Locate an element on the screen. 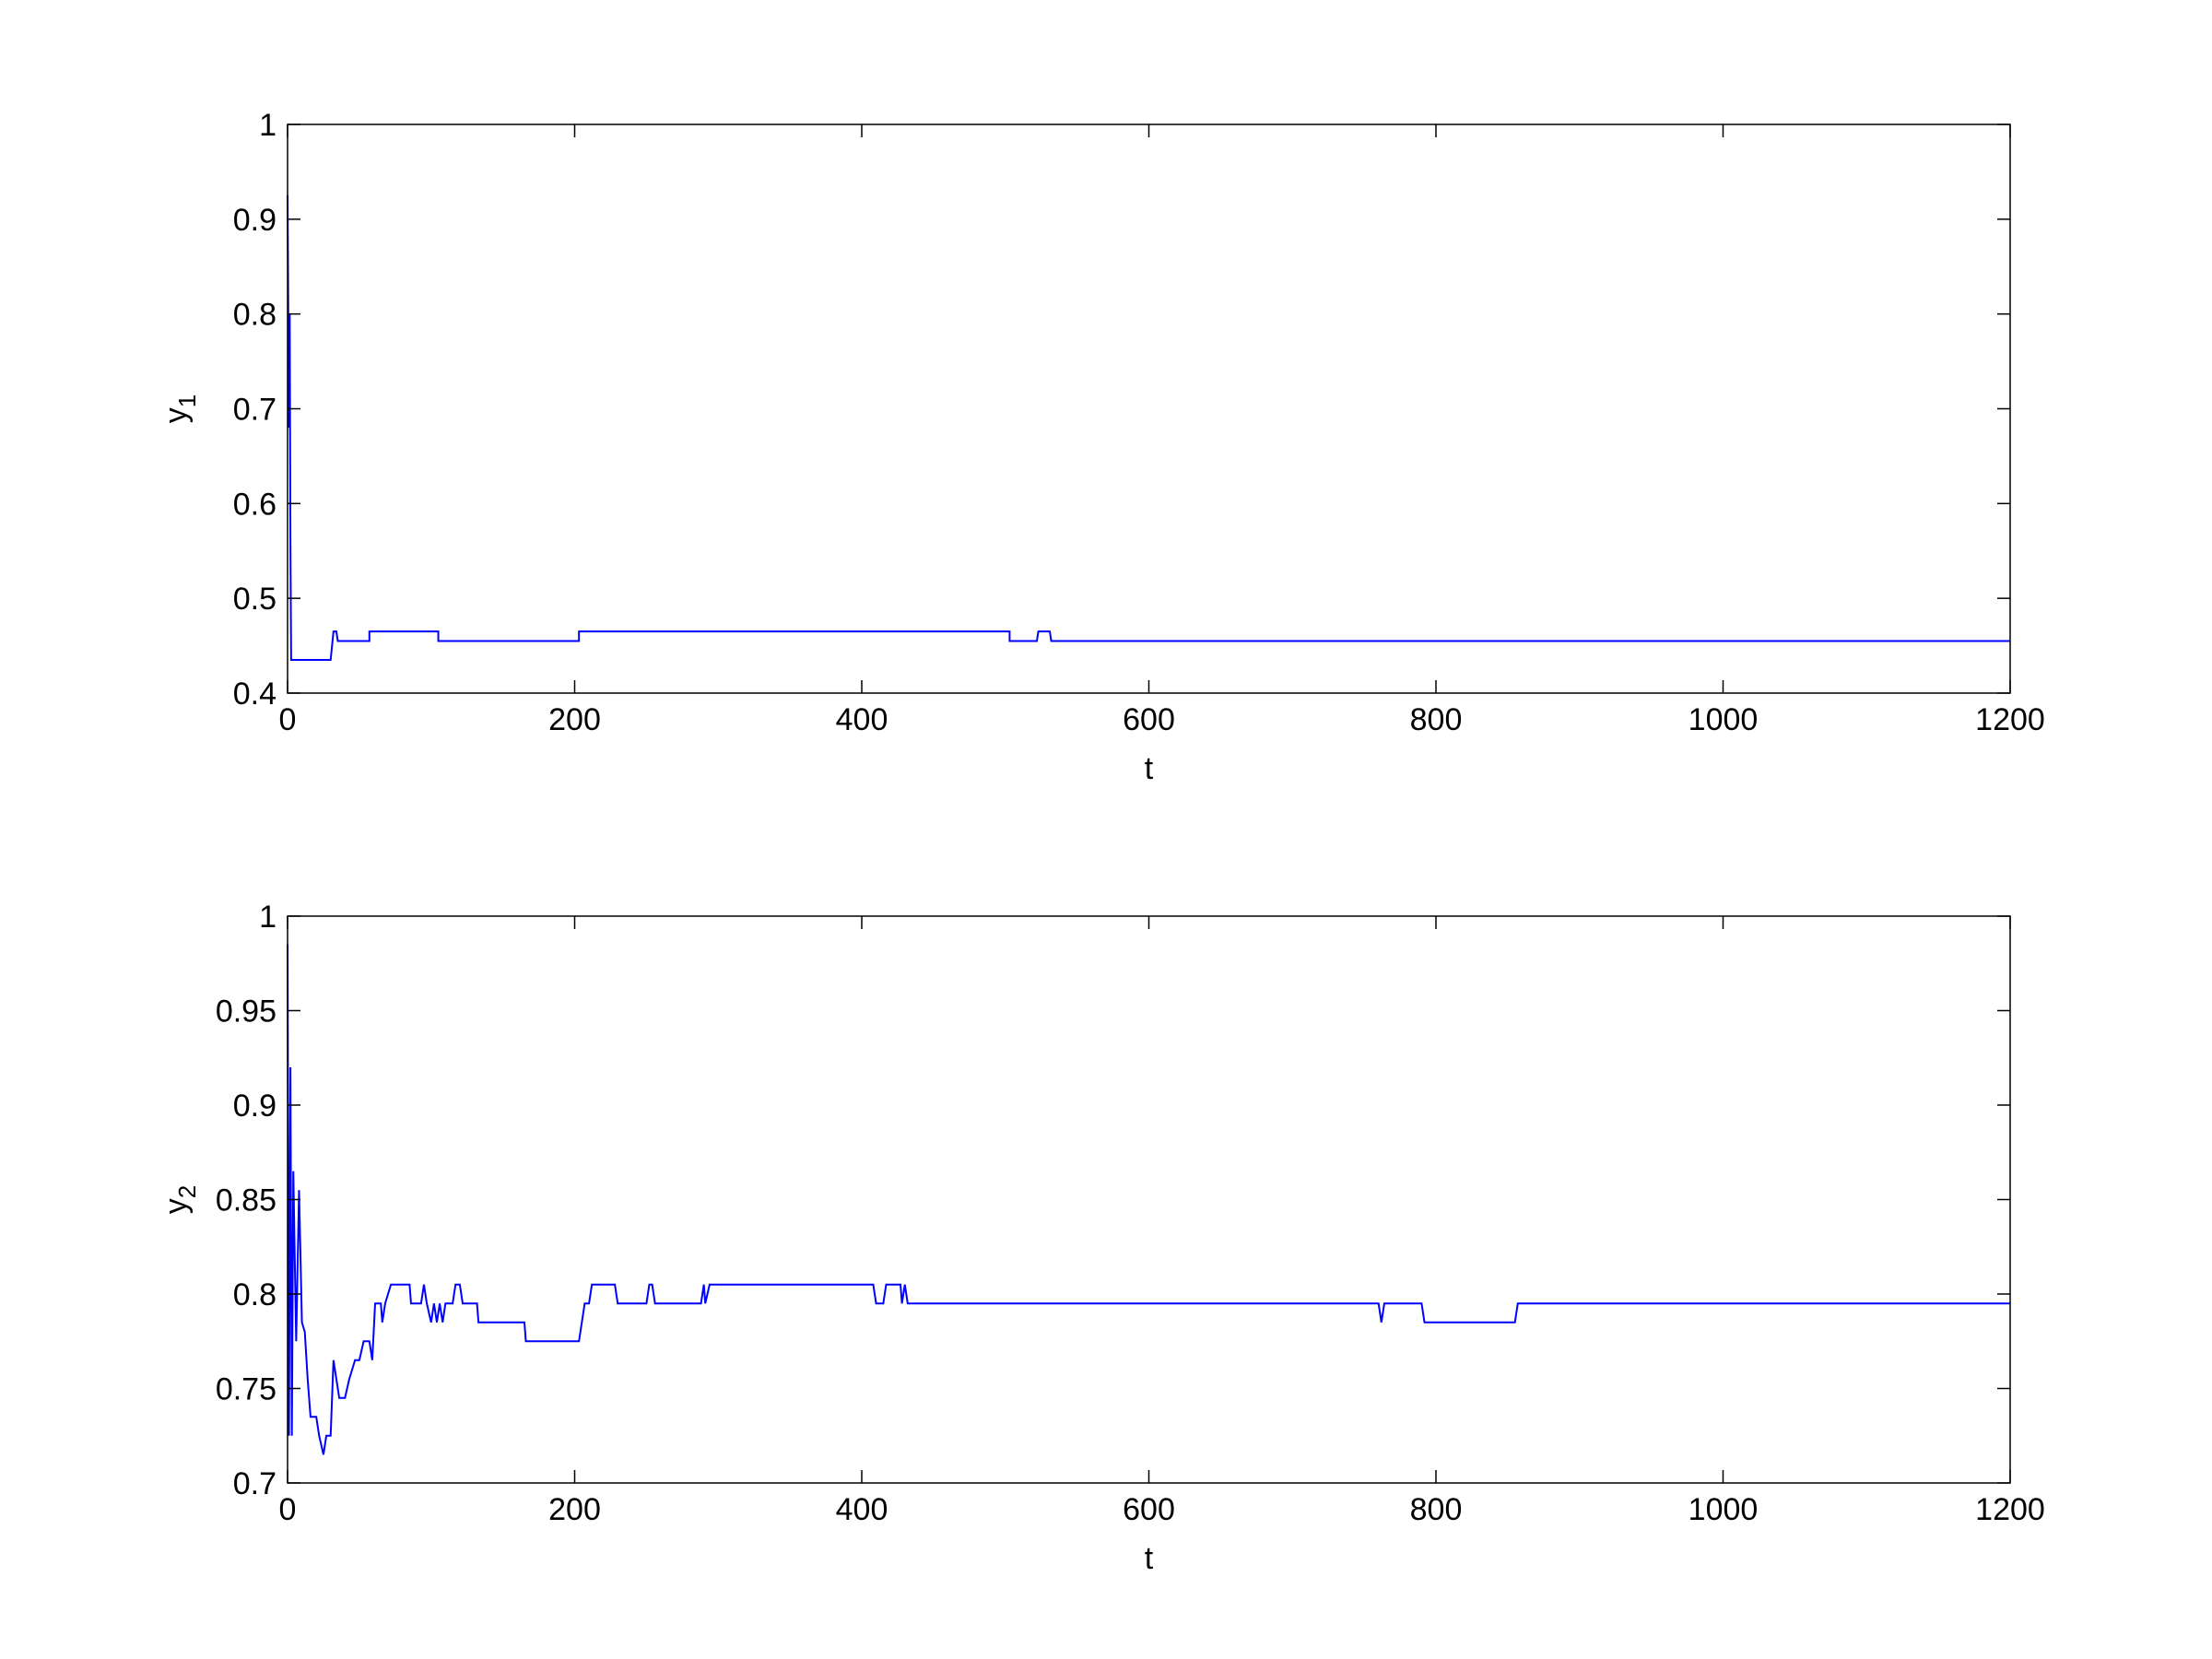  y-axis-label: y2 is located at coordinates (180, 1199).